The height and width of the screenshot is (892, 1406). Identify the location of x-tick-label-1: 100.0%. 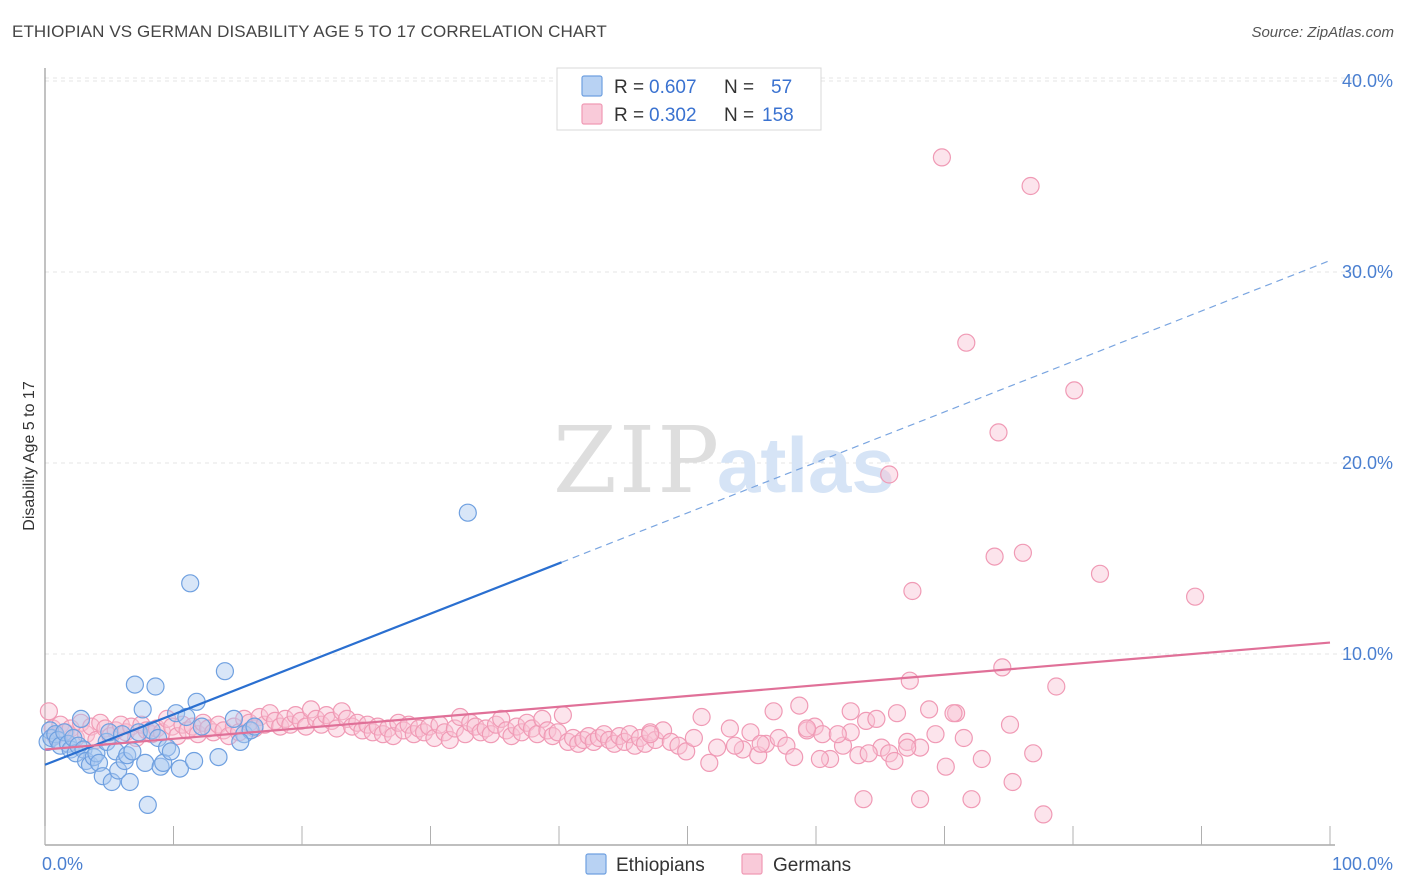
(1362, 864).